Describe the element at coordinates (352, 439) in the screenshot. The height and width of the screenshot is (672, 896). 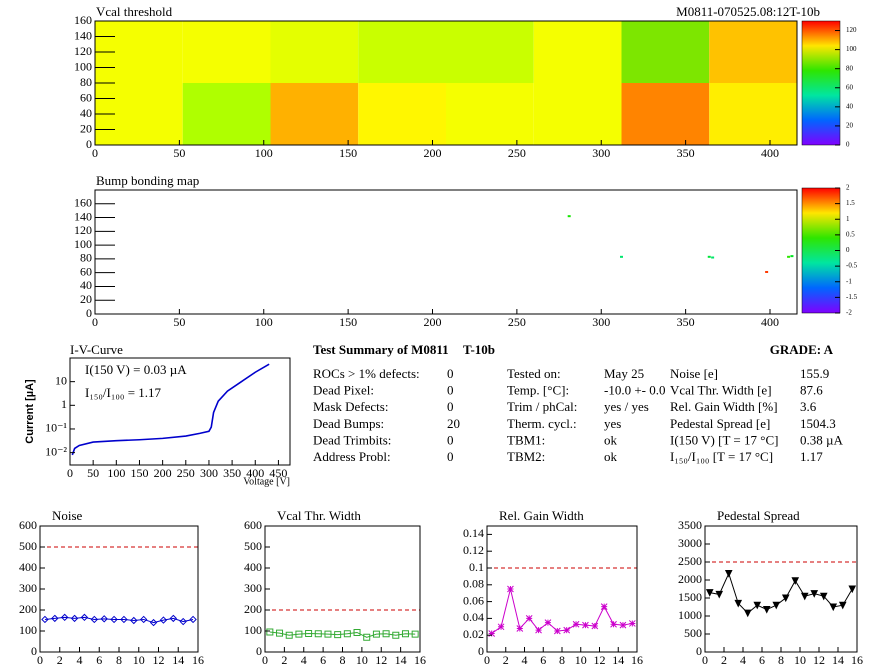
I see `summary-label: Dead Trimbits:` at that location.